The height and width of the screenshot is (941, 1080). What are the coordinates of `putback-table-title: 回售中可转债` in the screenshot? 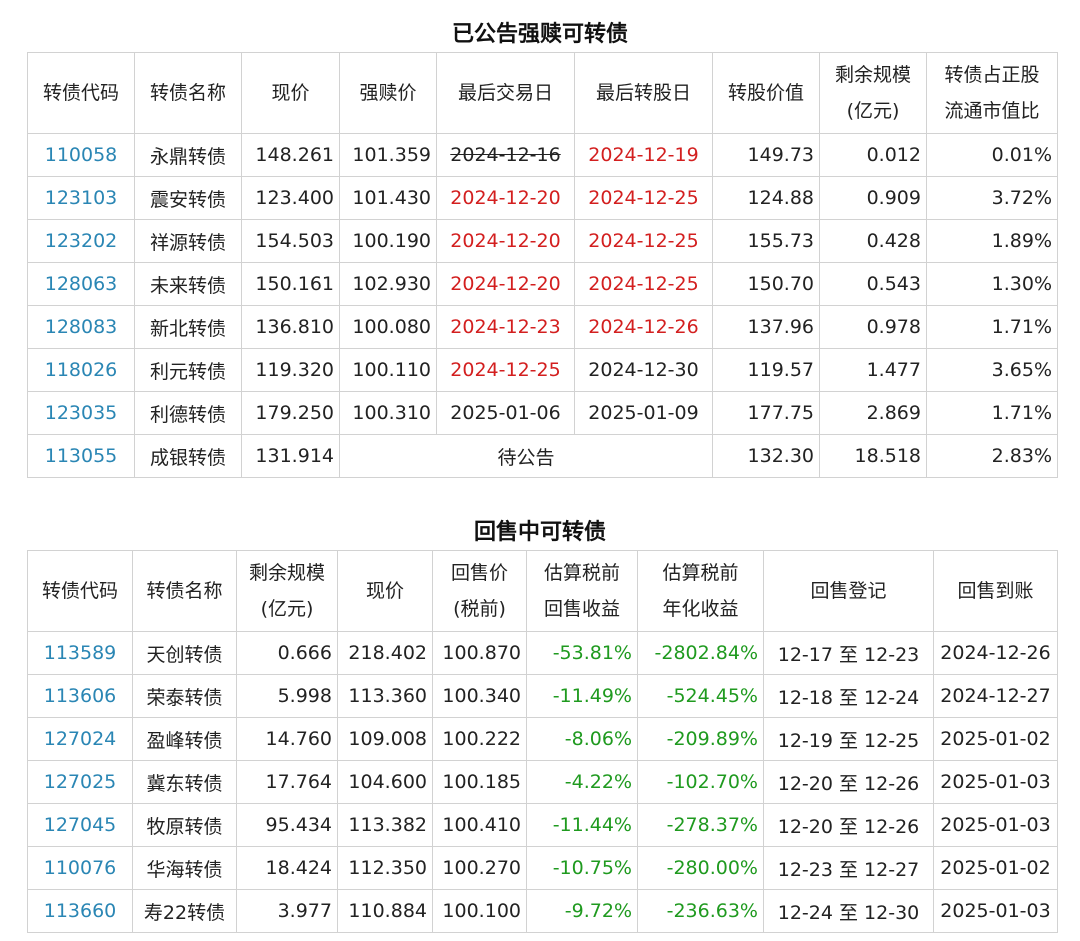 It's located at (539, 532).